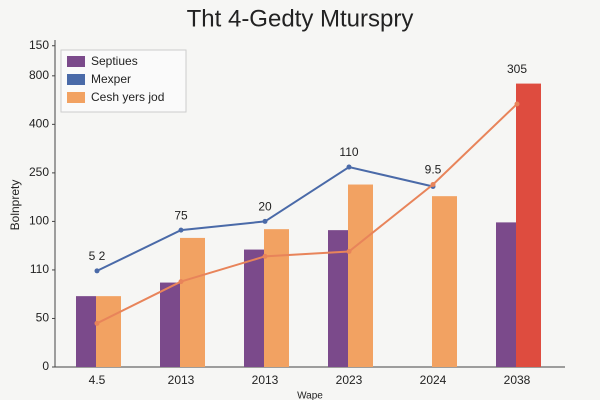  Describe the element at coordinates (300, 18) in the screenshot. I see `chart-title: Tht 4-Gedty Mturspry` at that location.